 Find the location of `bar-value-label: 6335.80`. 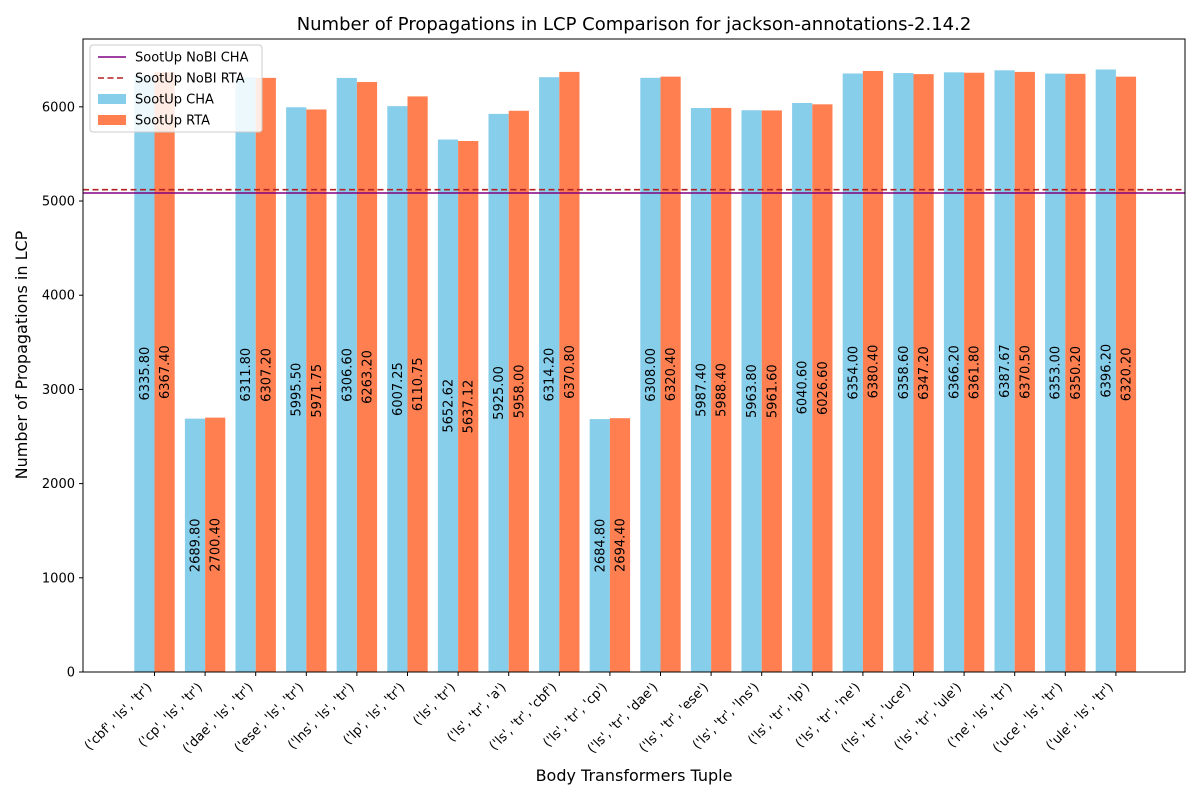

bar-value-label: 6335.80 is located at coordinates (145, 374).